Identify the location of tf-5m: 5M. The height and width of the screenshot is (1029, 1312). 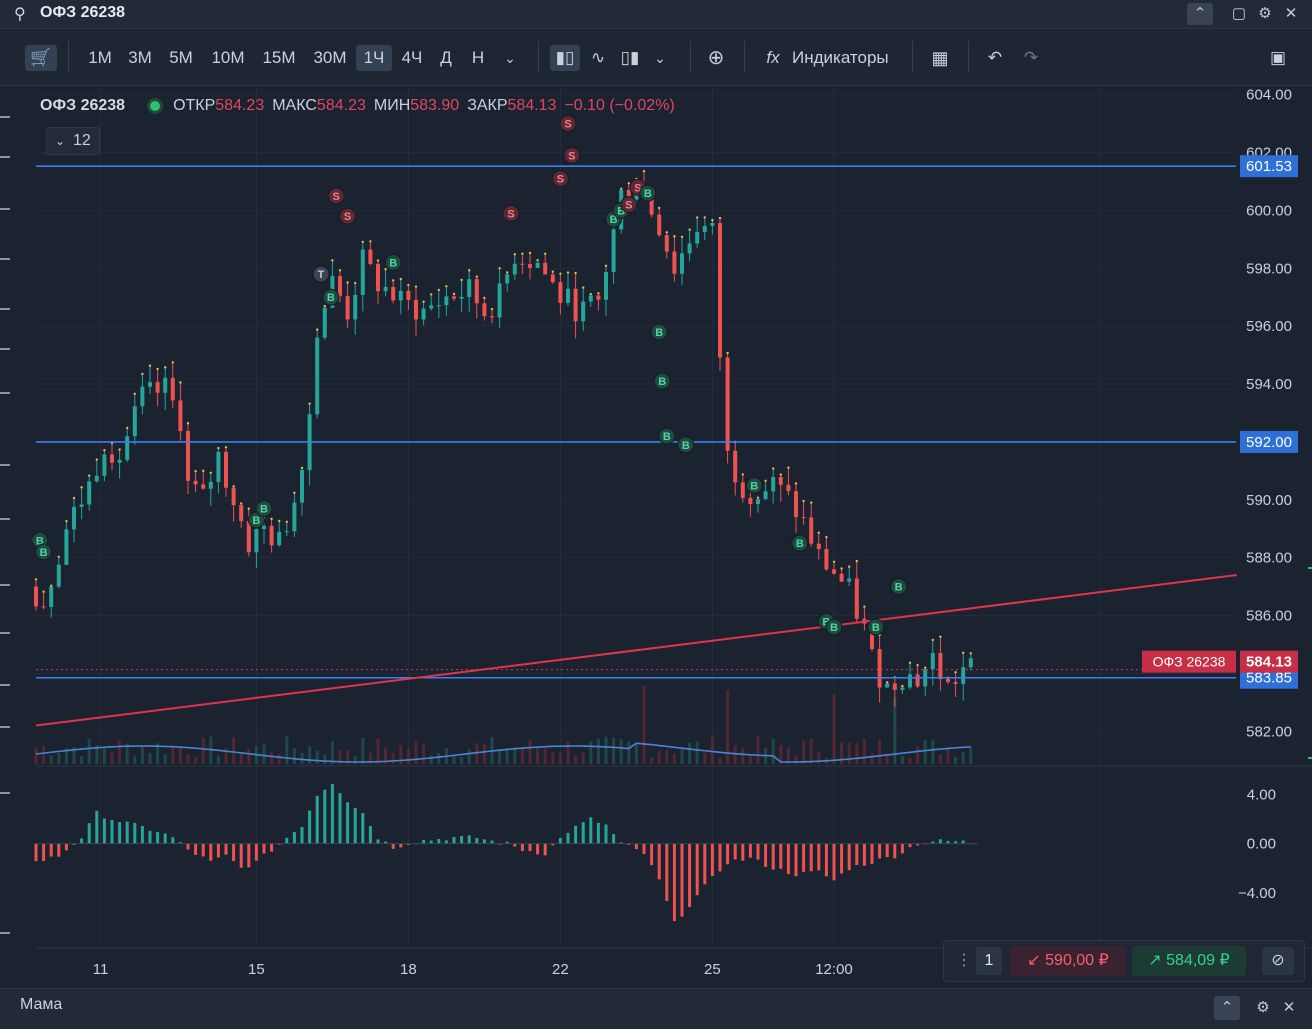
(181, 57).